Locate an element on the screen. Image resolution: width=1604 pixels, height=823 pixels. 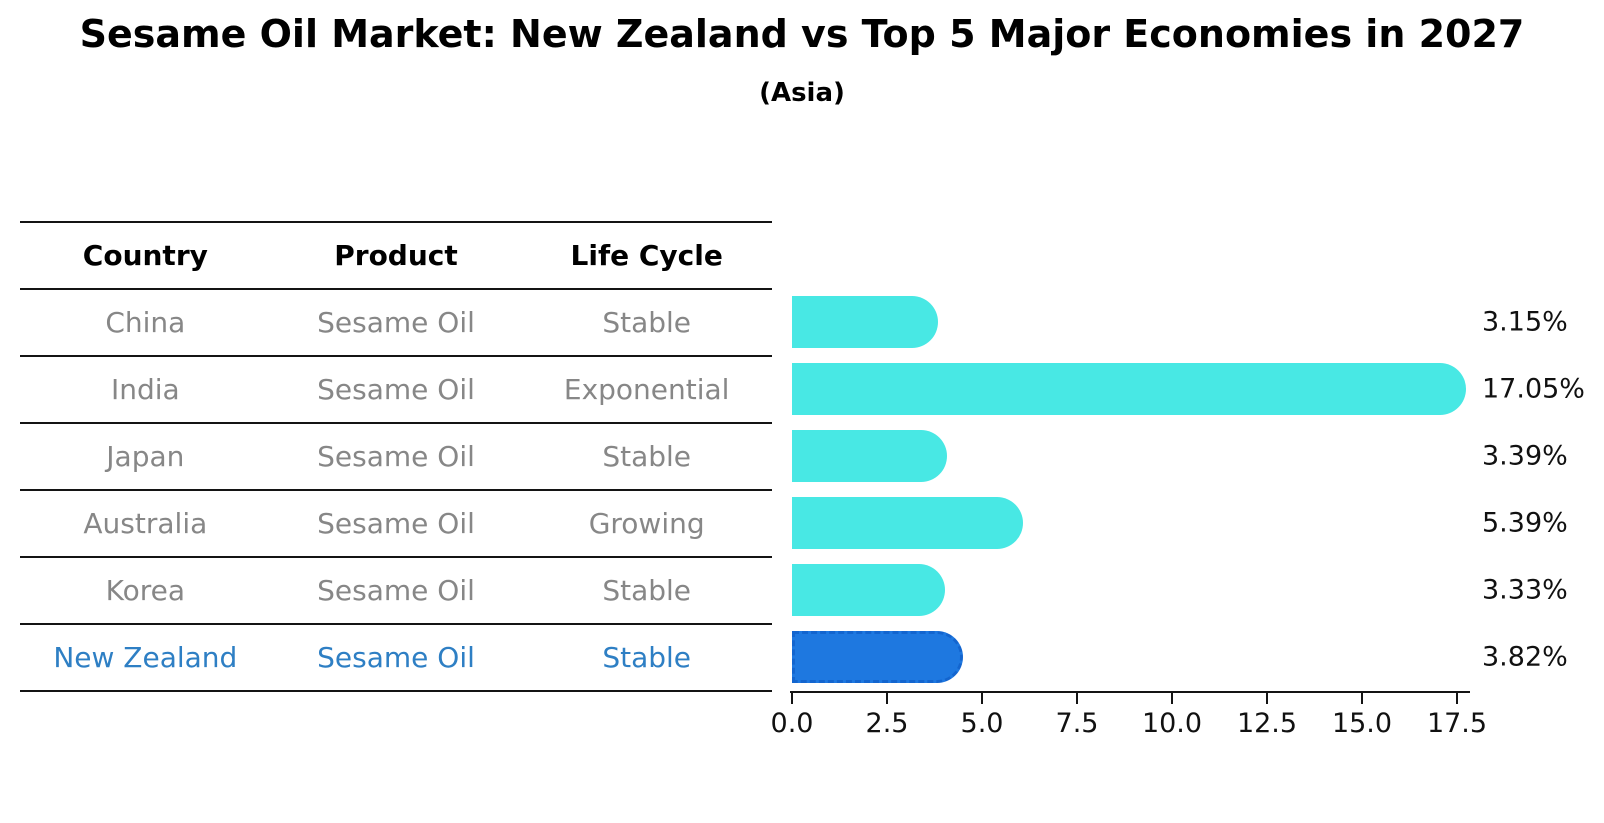
bar-japan is located at coordinates (869, 455).